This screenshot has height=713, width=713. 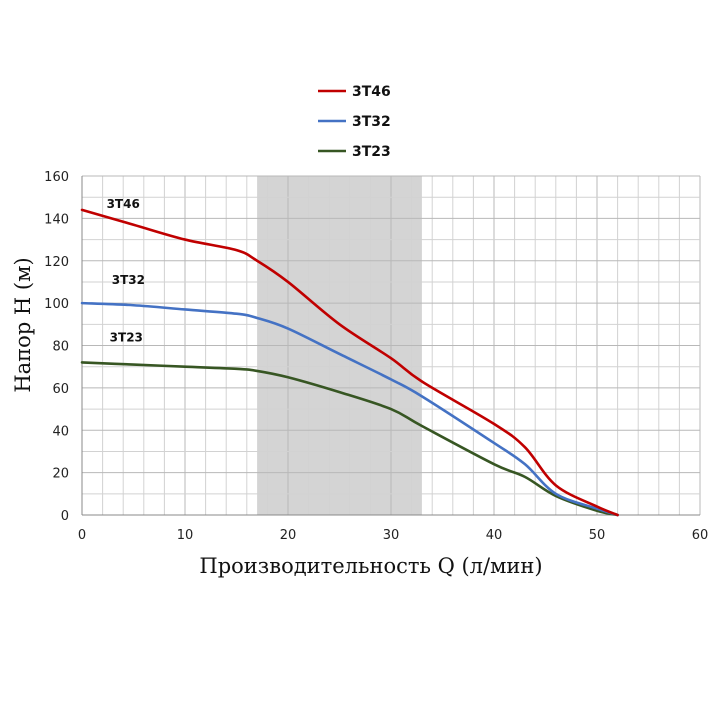 What do you see at coordinates (126, 270) in the screenshot?
I see `series-labels: 3T46 3T32 3T23` at bounding box center [126, 270].